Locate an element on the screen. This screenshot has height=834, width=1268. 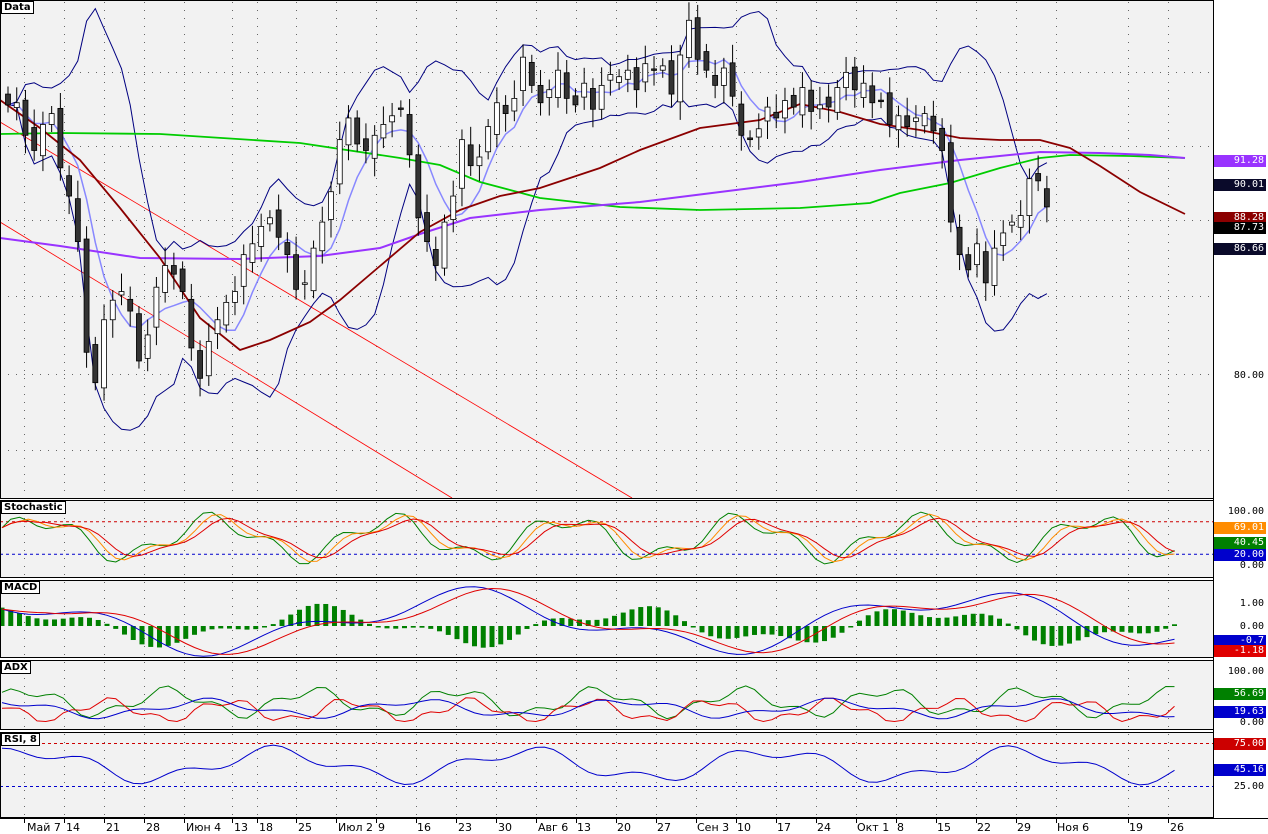
rsi-panel-plot is located at coordinates (606, 765).